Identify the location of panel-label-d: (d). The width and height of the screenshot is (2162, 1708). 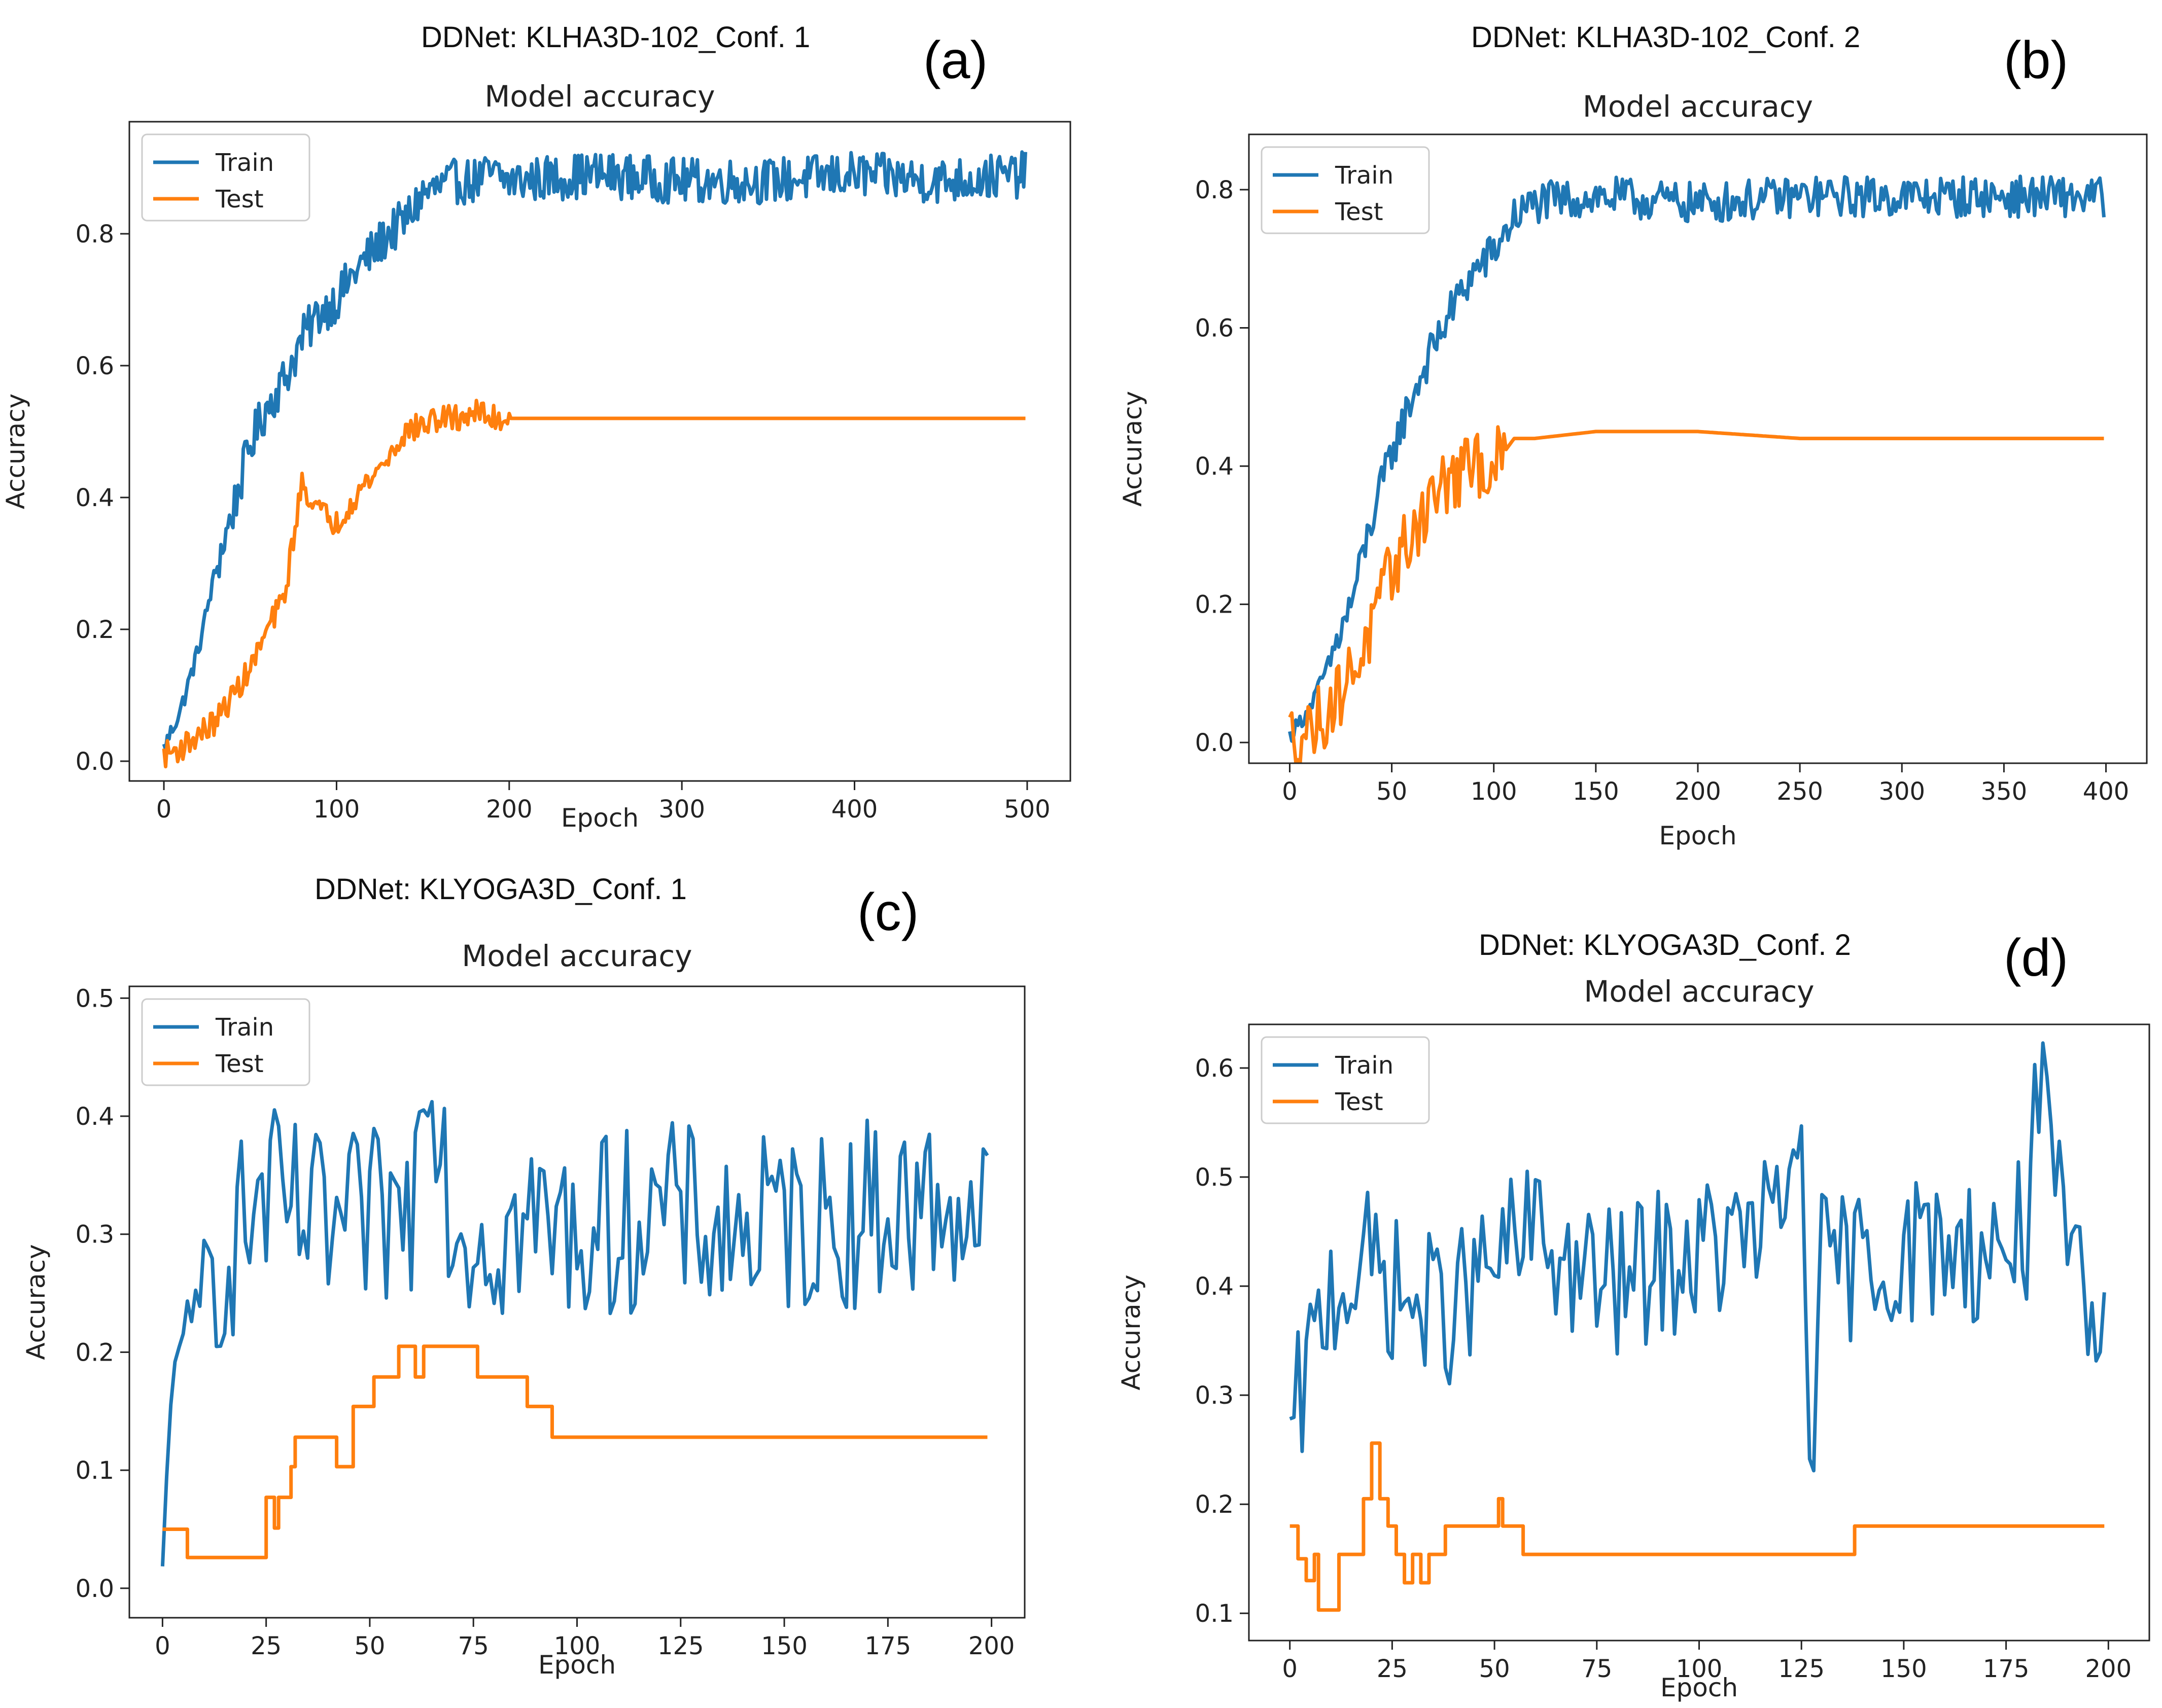
(2037, 958).